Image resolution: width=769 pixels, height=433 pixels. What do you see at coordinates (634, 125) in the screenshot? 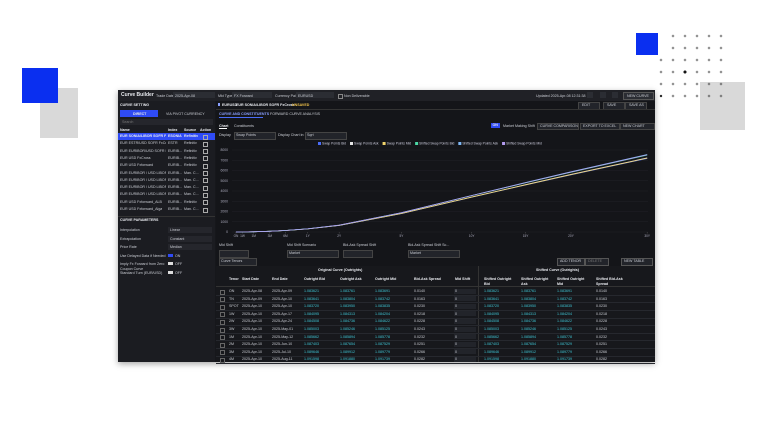
I see `button-label: NEW CHART` at bounding box center [634, 125].